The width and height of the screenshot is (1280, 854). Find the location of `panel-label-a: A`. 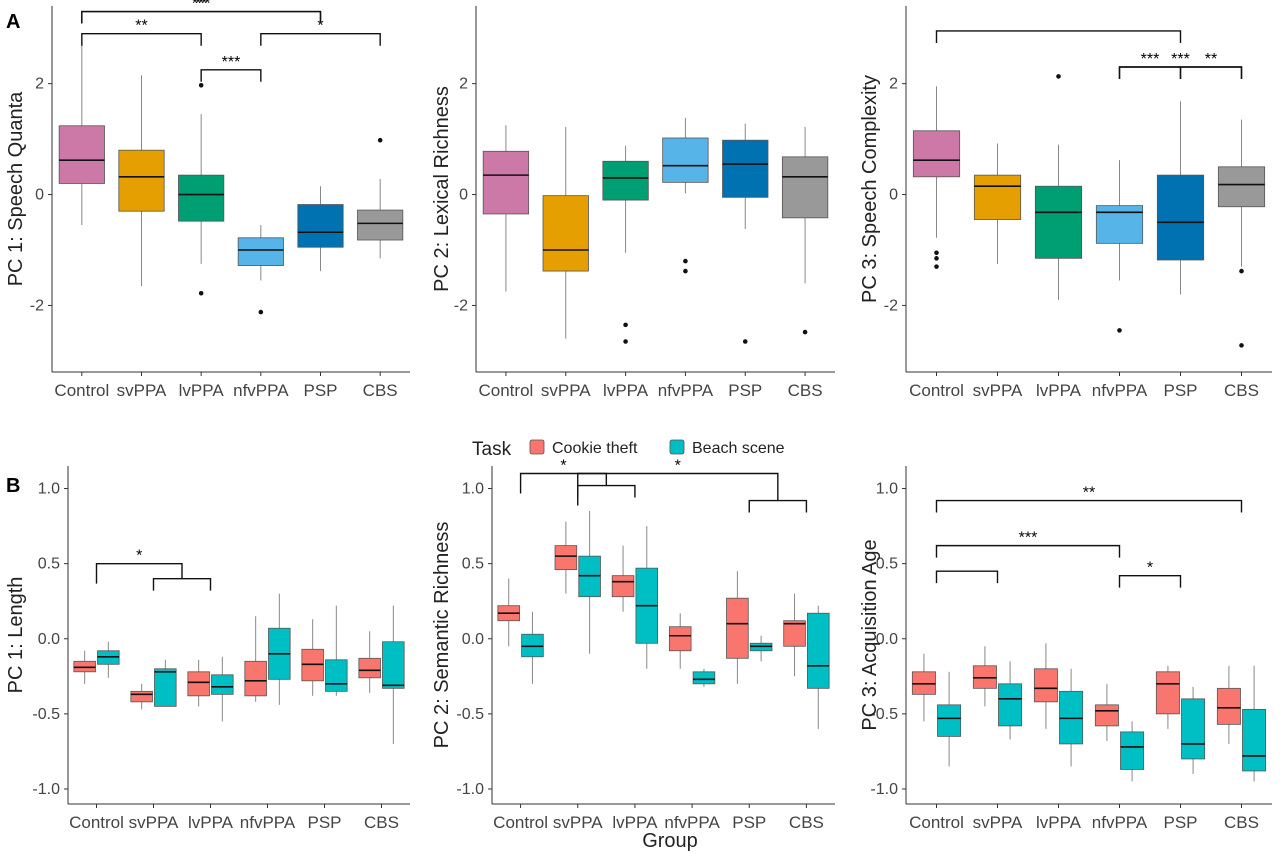

panel-label-a: A is located at coordinates (13, 22).